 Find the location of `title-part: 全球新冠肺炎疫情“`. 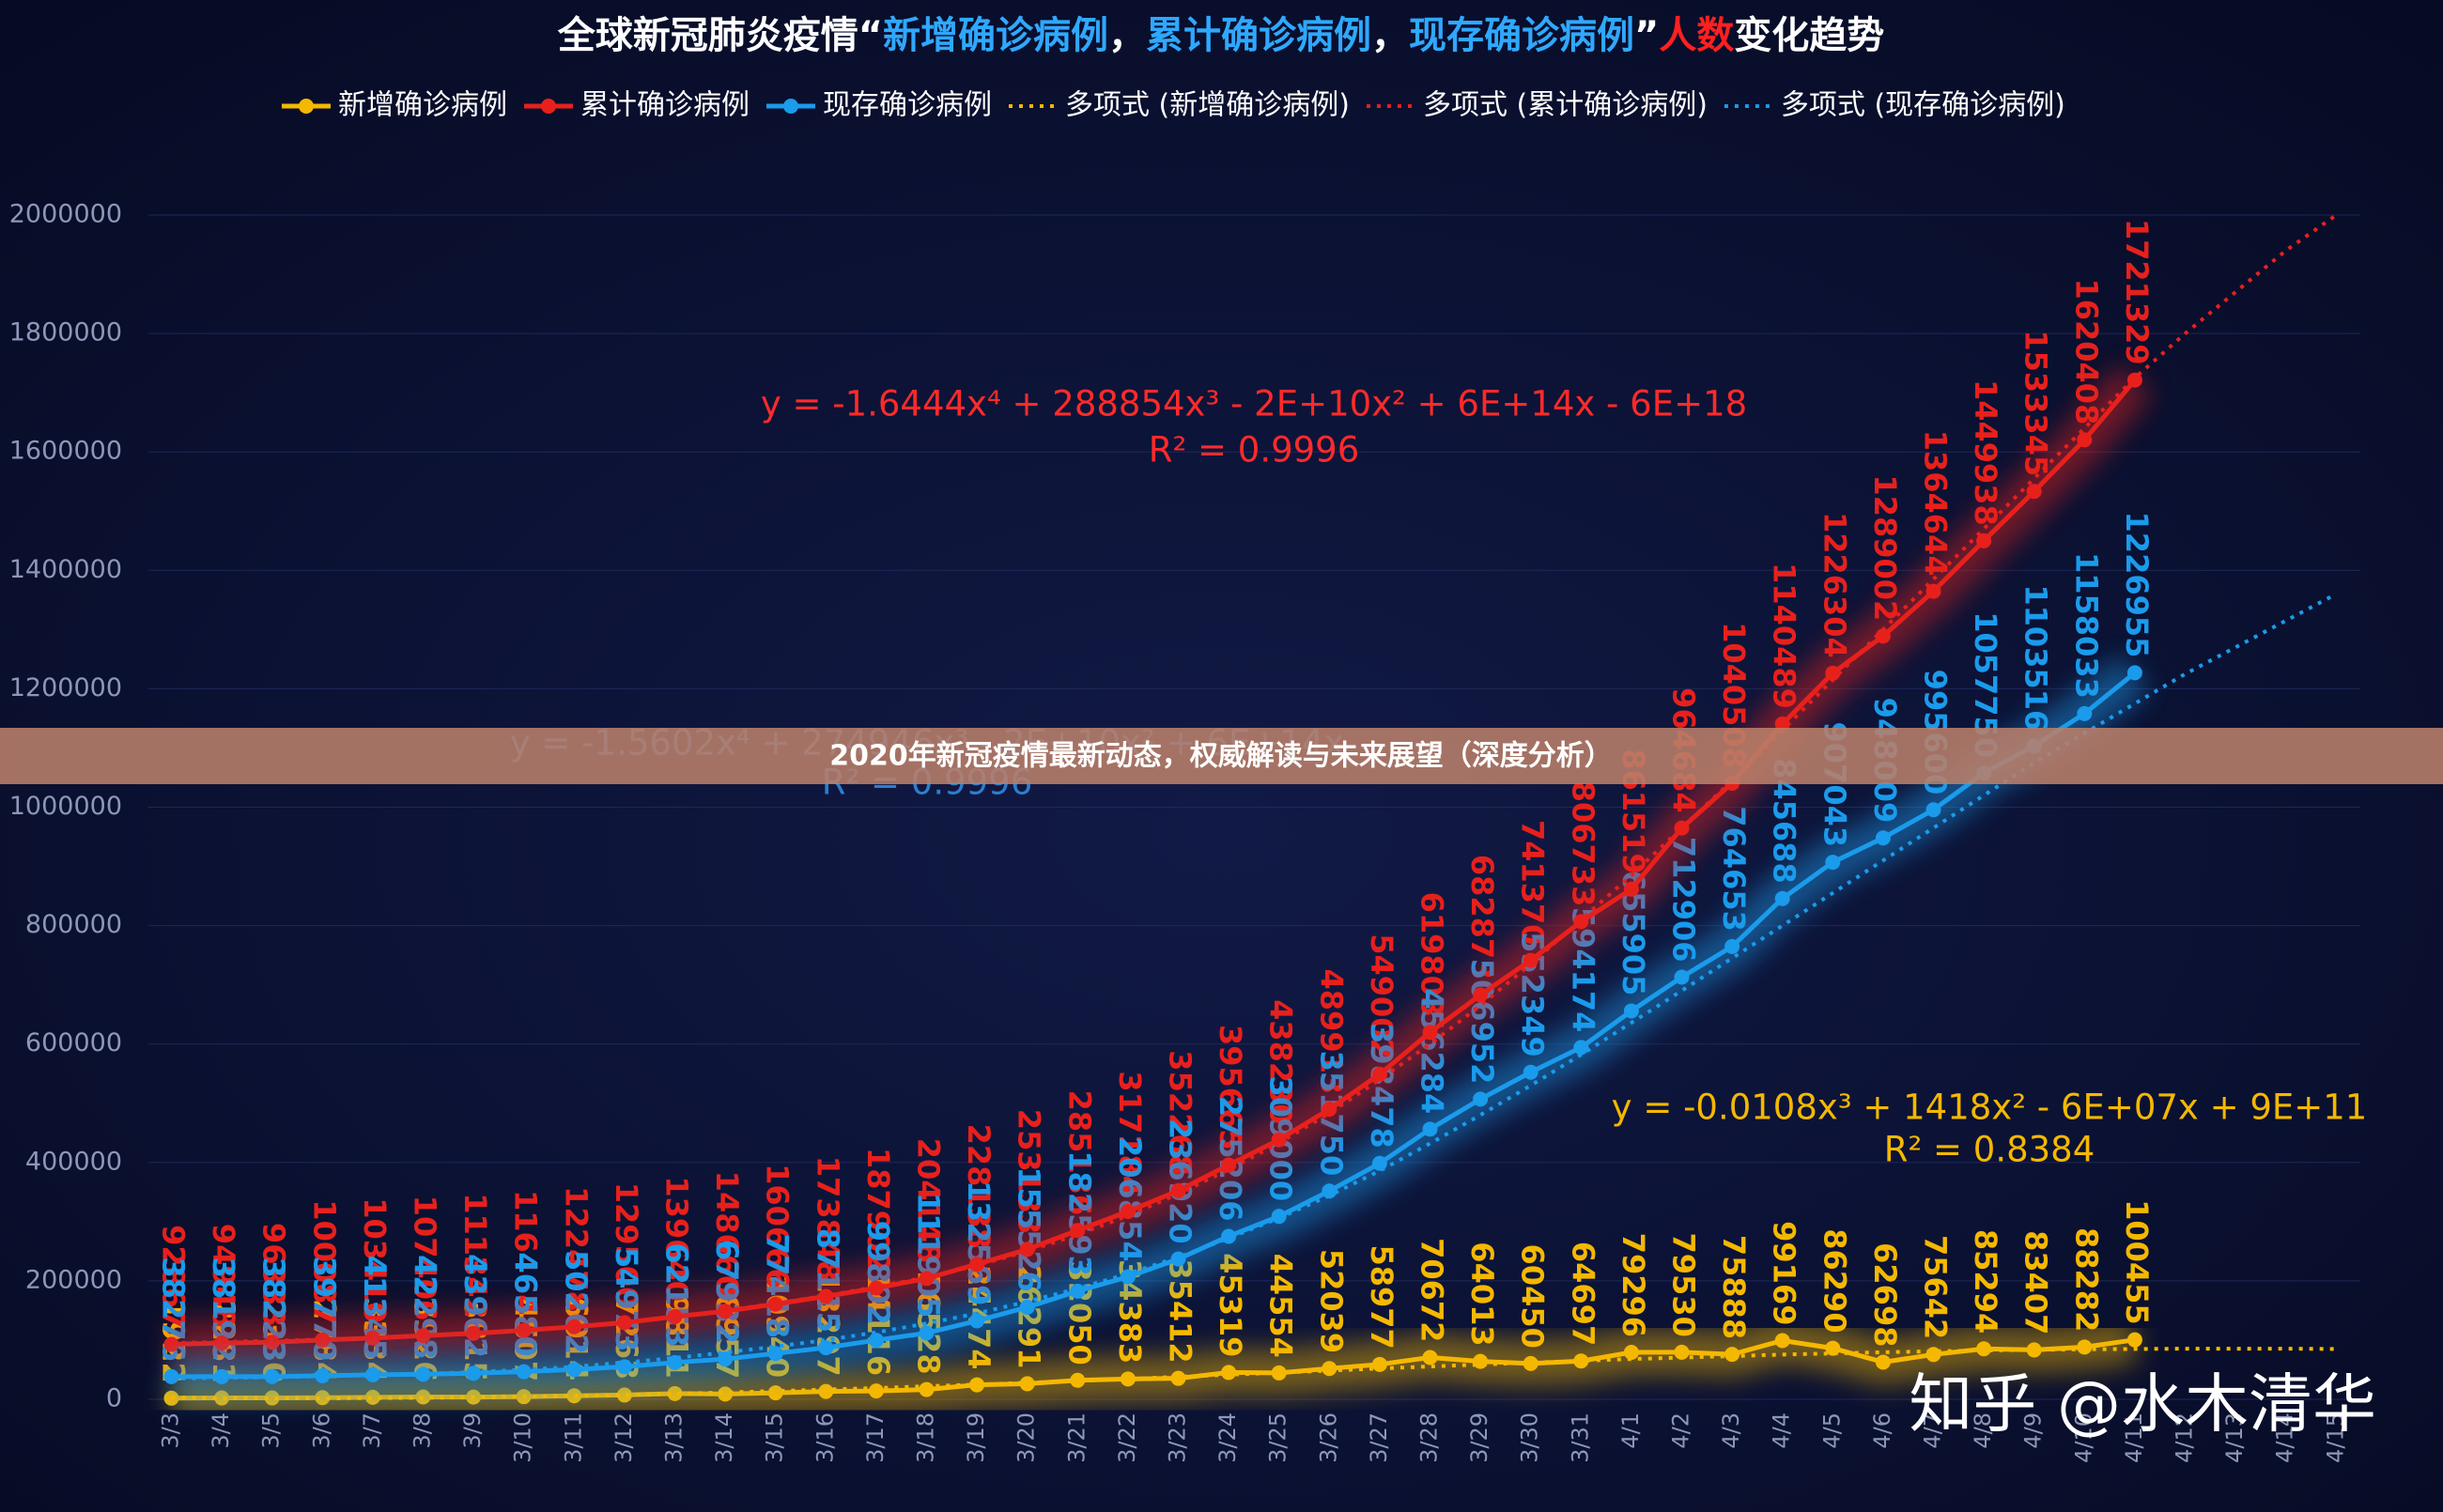

title-part: 全球新冠肺炎疫情“ is located at coordinates (720, 36).